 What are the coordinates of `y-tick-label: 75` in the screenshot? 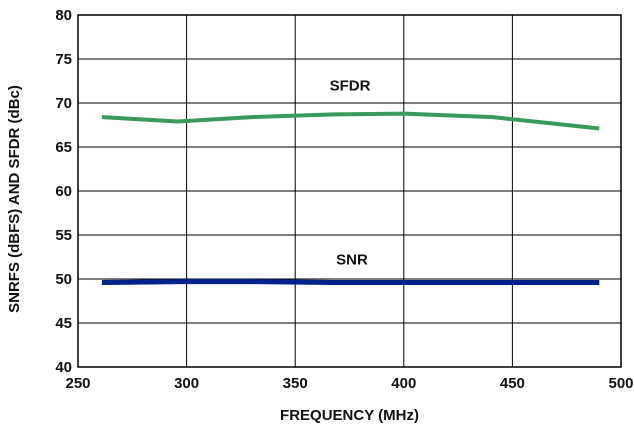 It's located at (63, 59).